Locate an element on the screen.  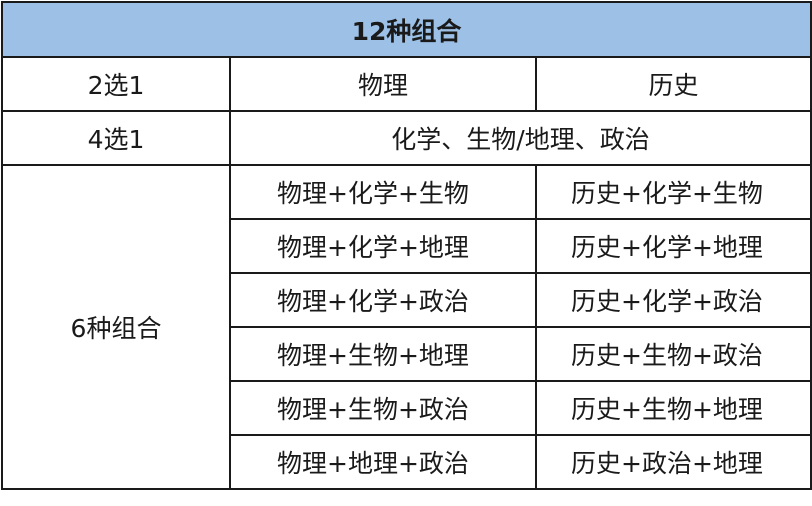
row-label: 2选1 is located at coordinates (116, 84).